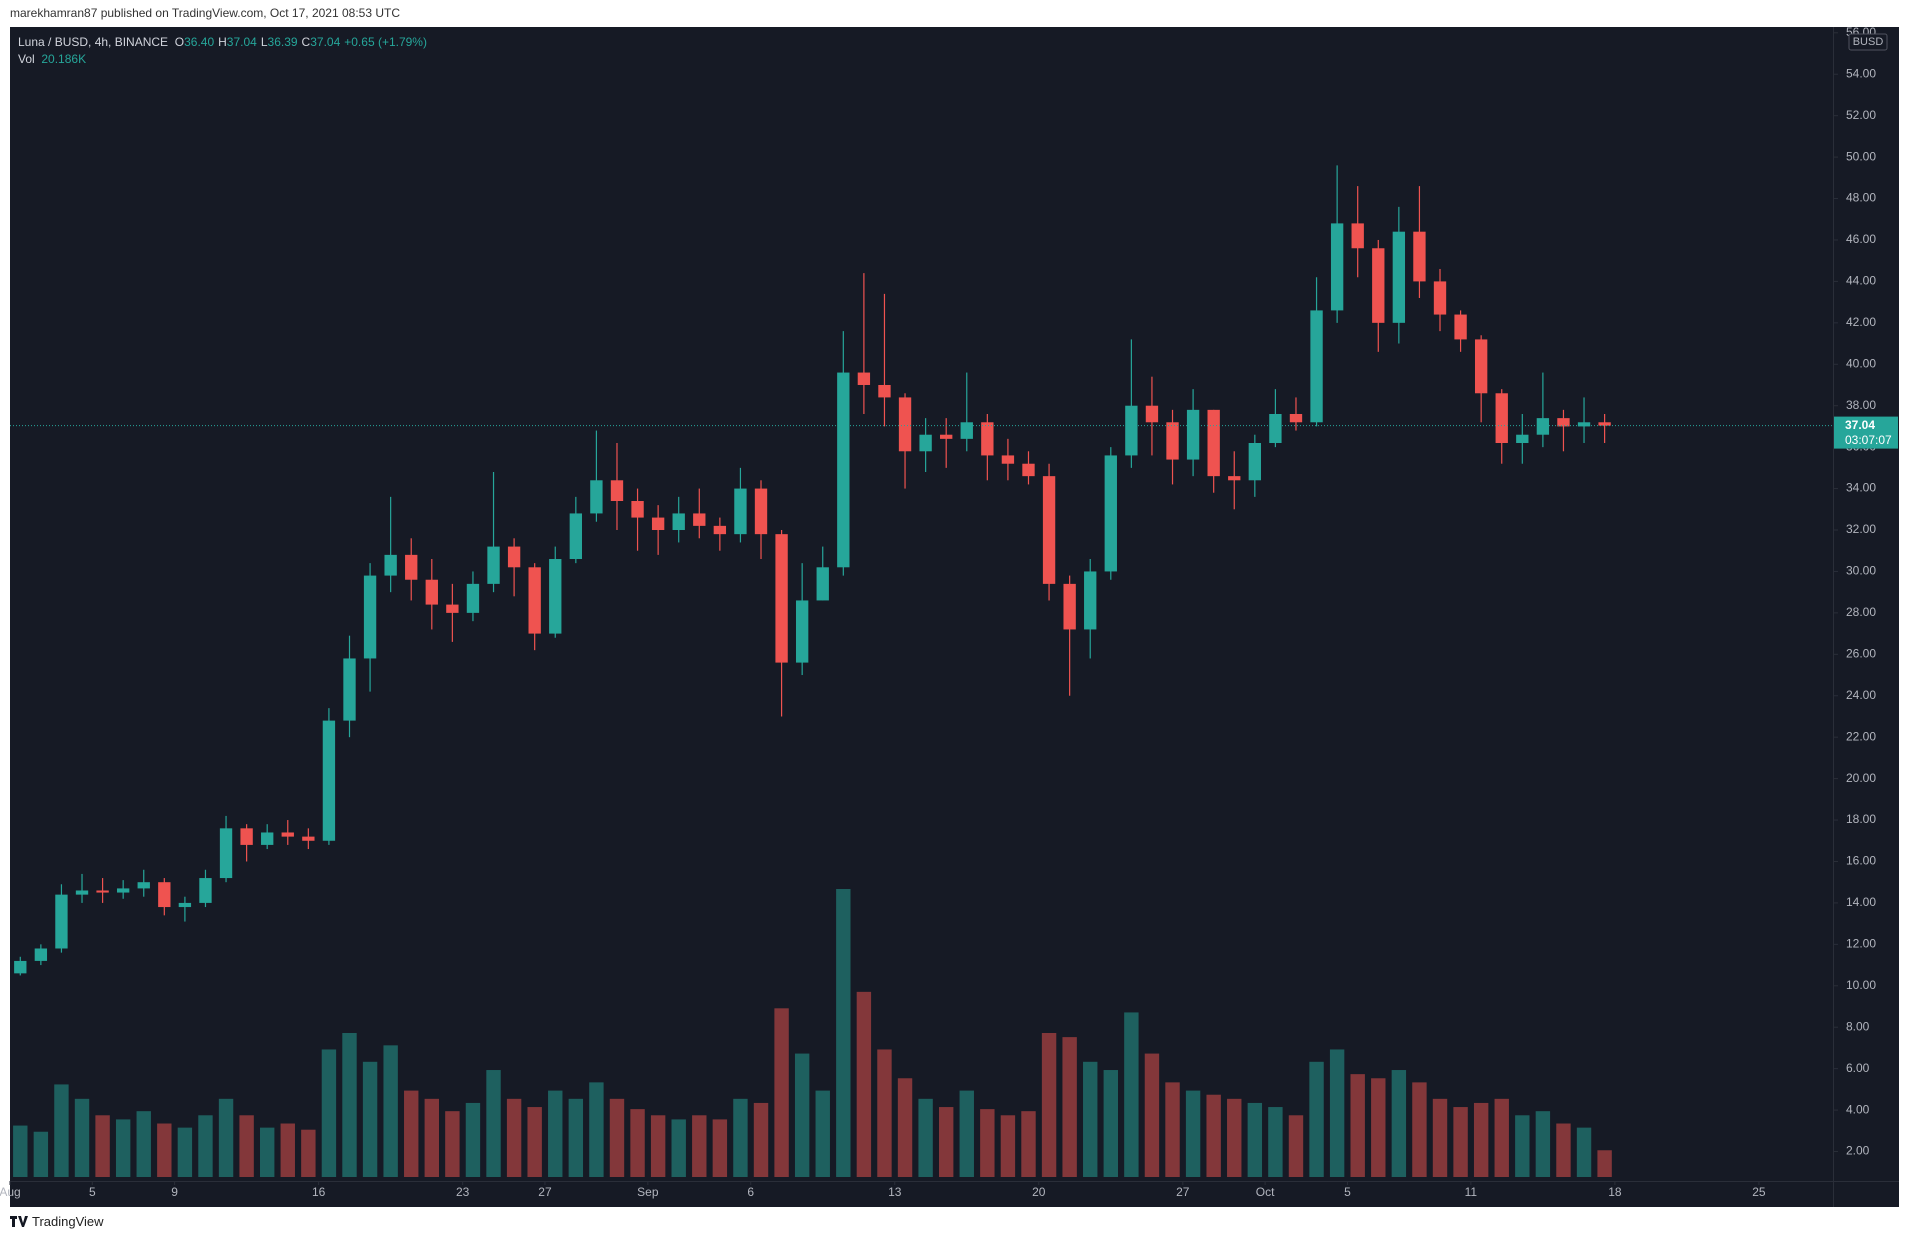 The width and height of the screenshot is (1909, 1240). What do you see at coordinates (319, 1192) in the screenshot?
I see `x-tick-label: 16` at bounding box center [319, 1192].